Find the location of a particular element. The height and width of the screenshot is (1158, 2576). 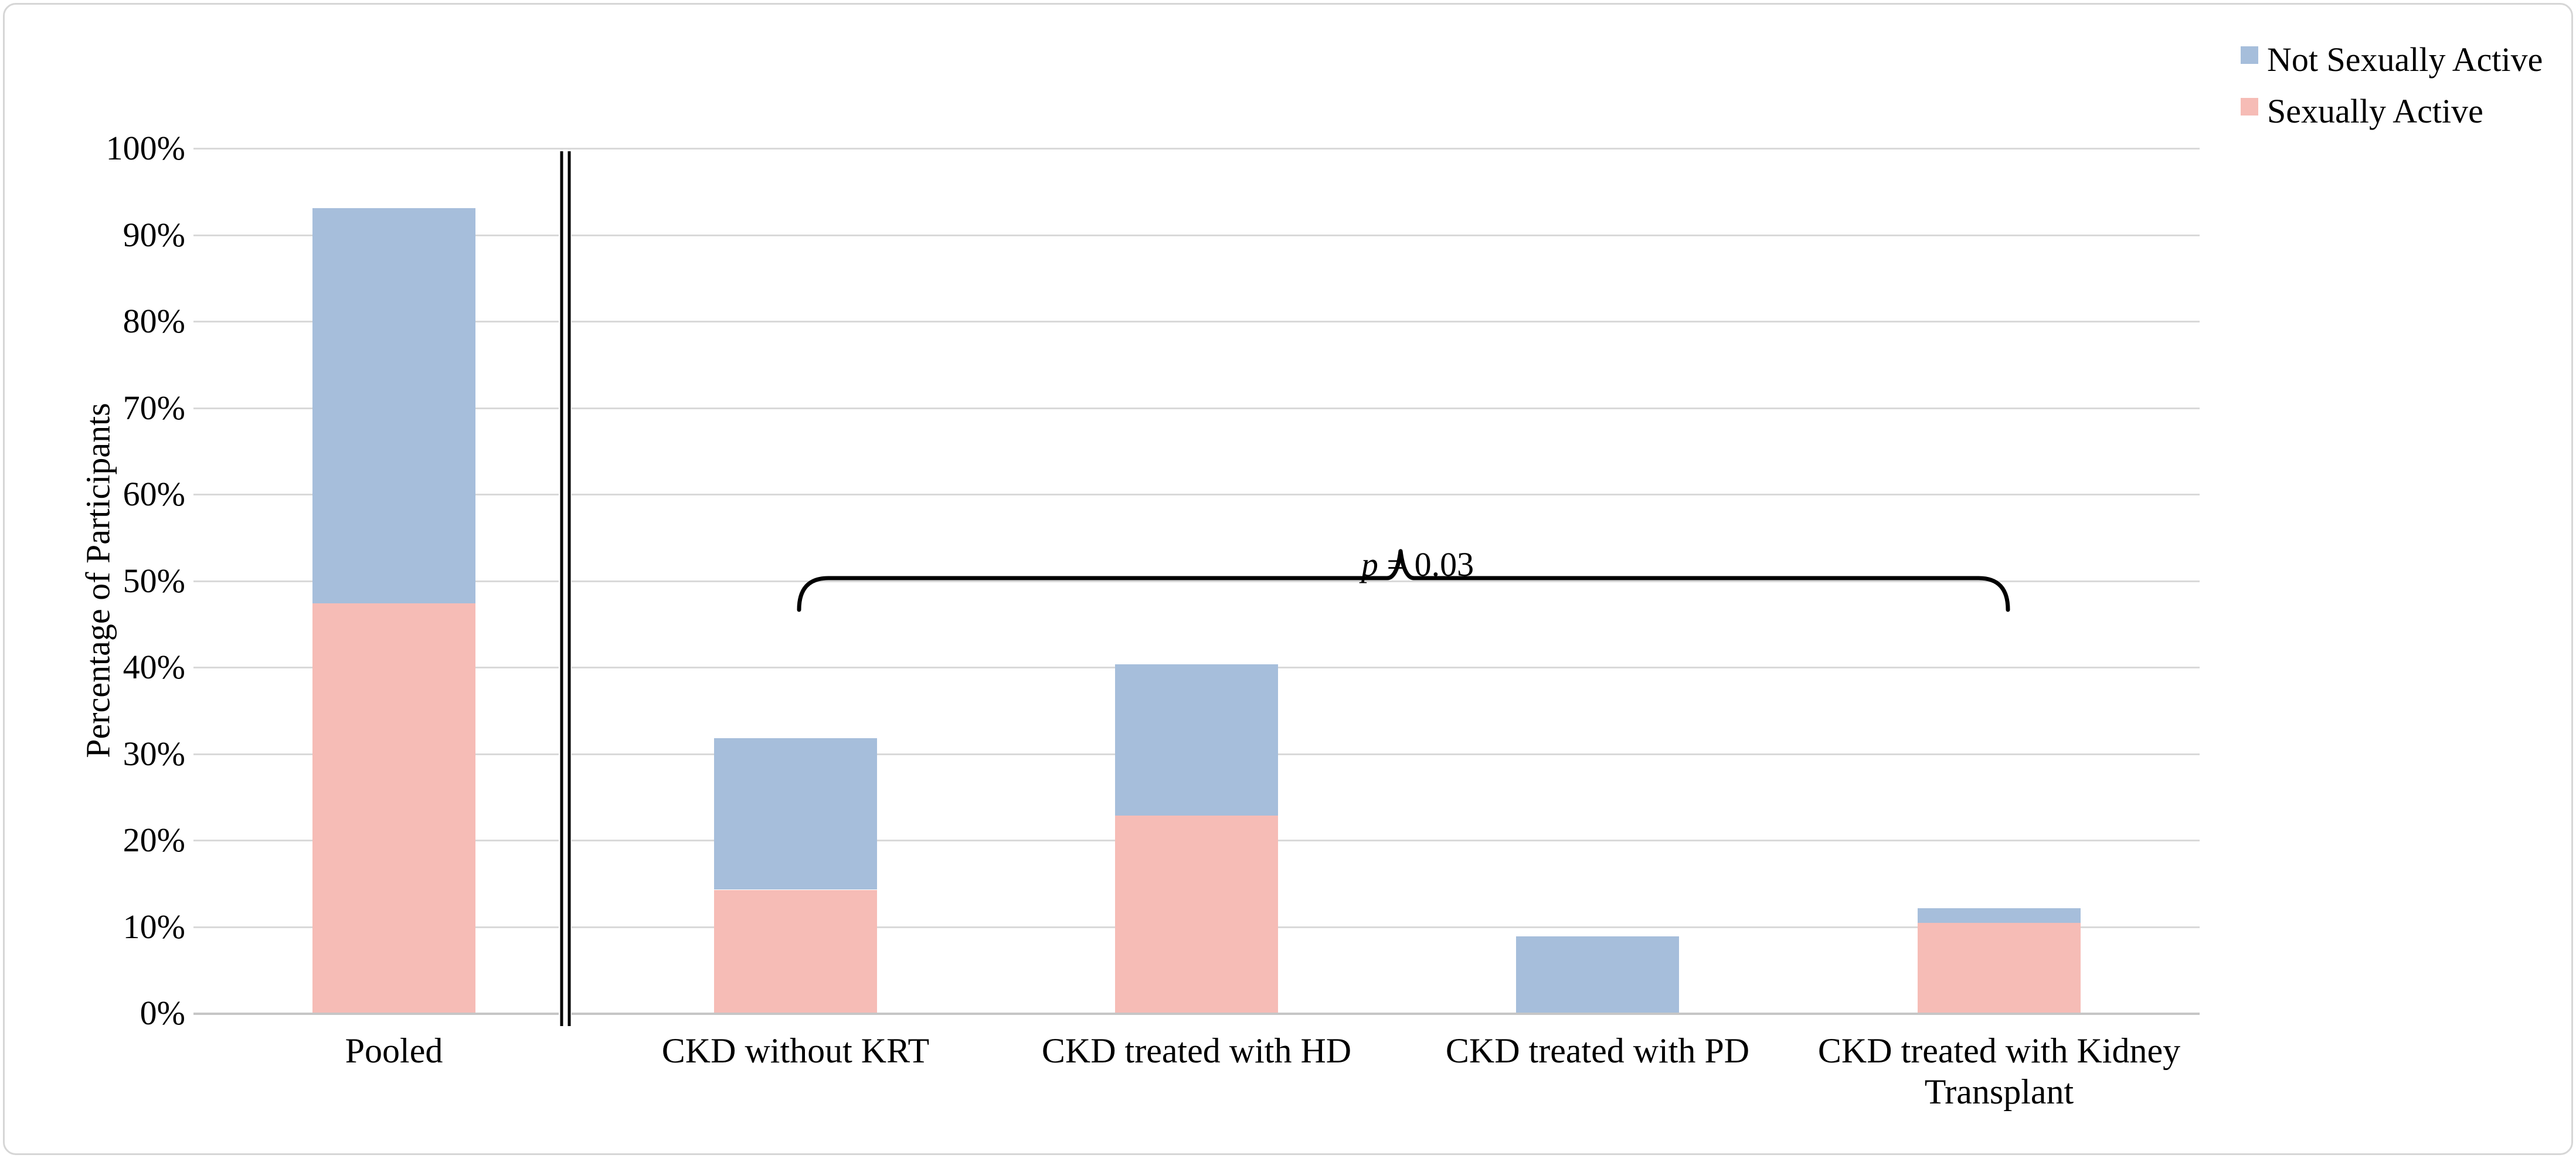

legend-item: Sexually Active is located at coordinates (2392, 111).